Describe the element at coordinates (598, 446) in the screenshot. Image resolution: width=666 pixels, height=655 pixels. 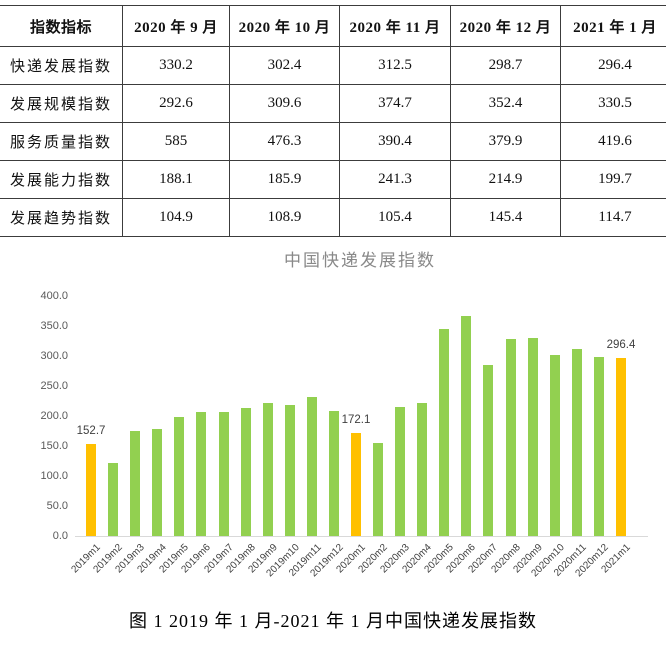
I see `bar-2020m12` at that location.